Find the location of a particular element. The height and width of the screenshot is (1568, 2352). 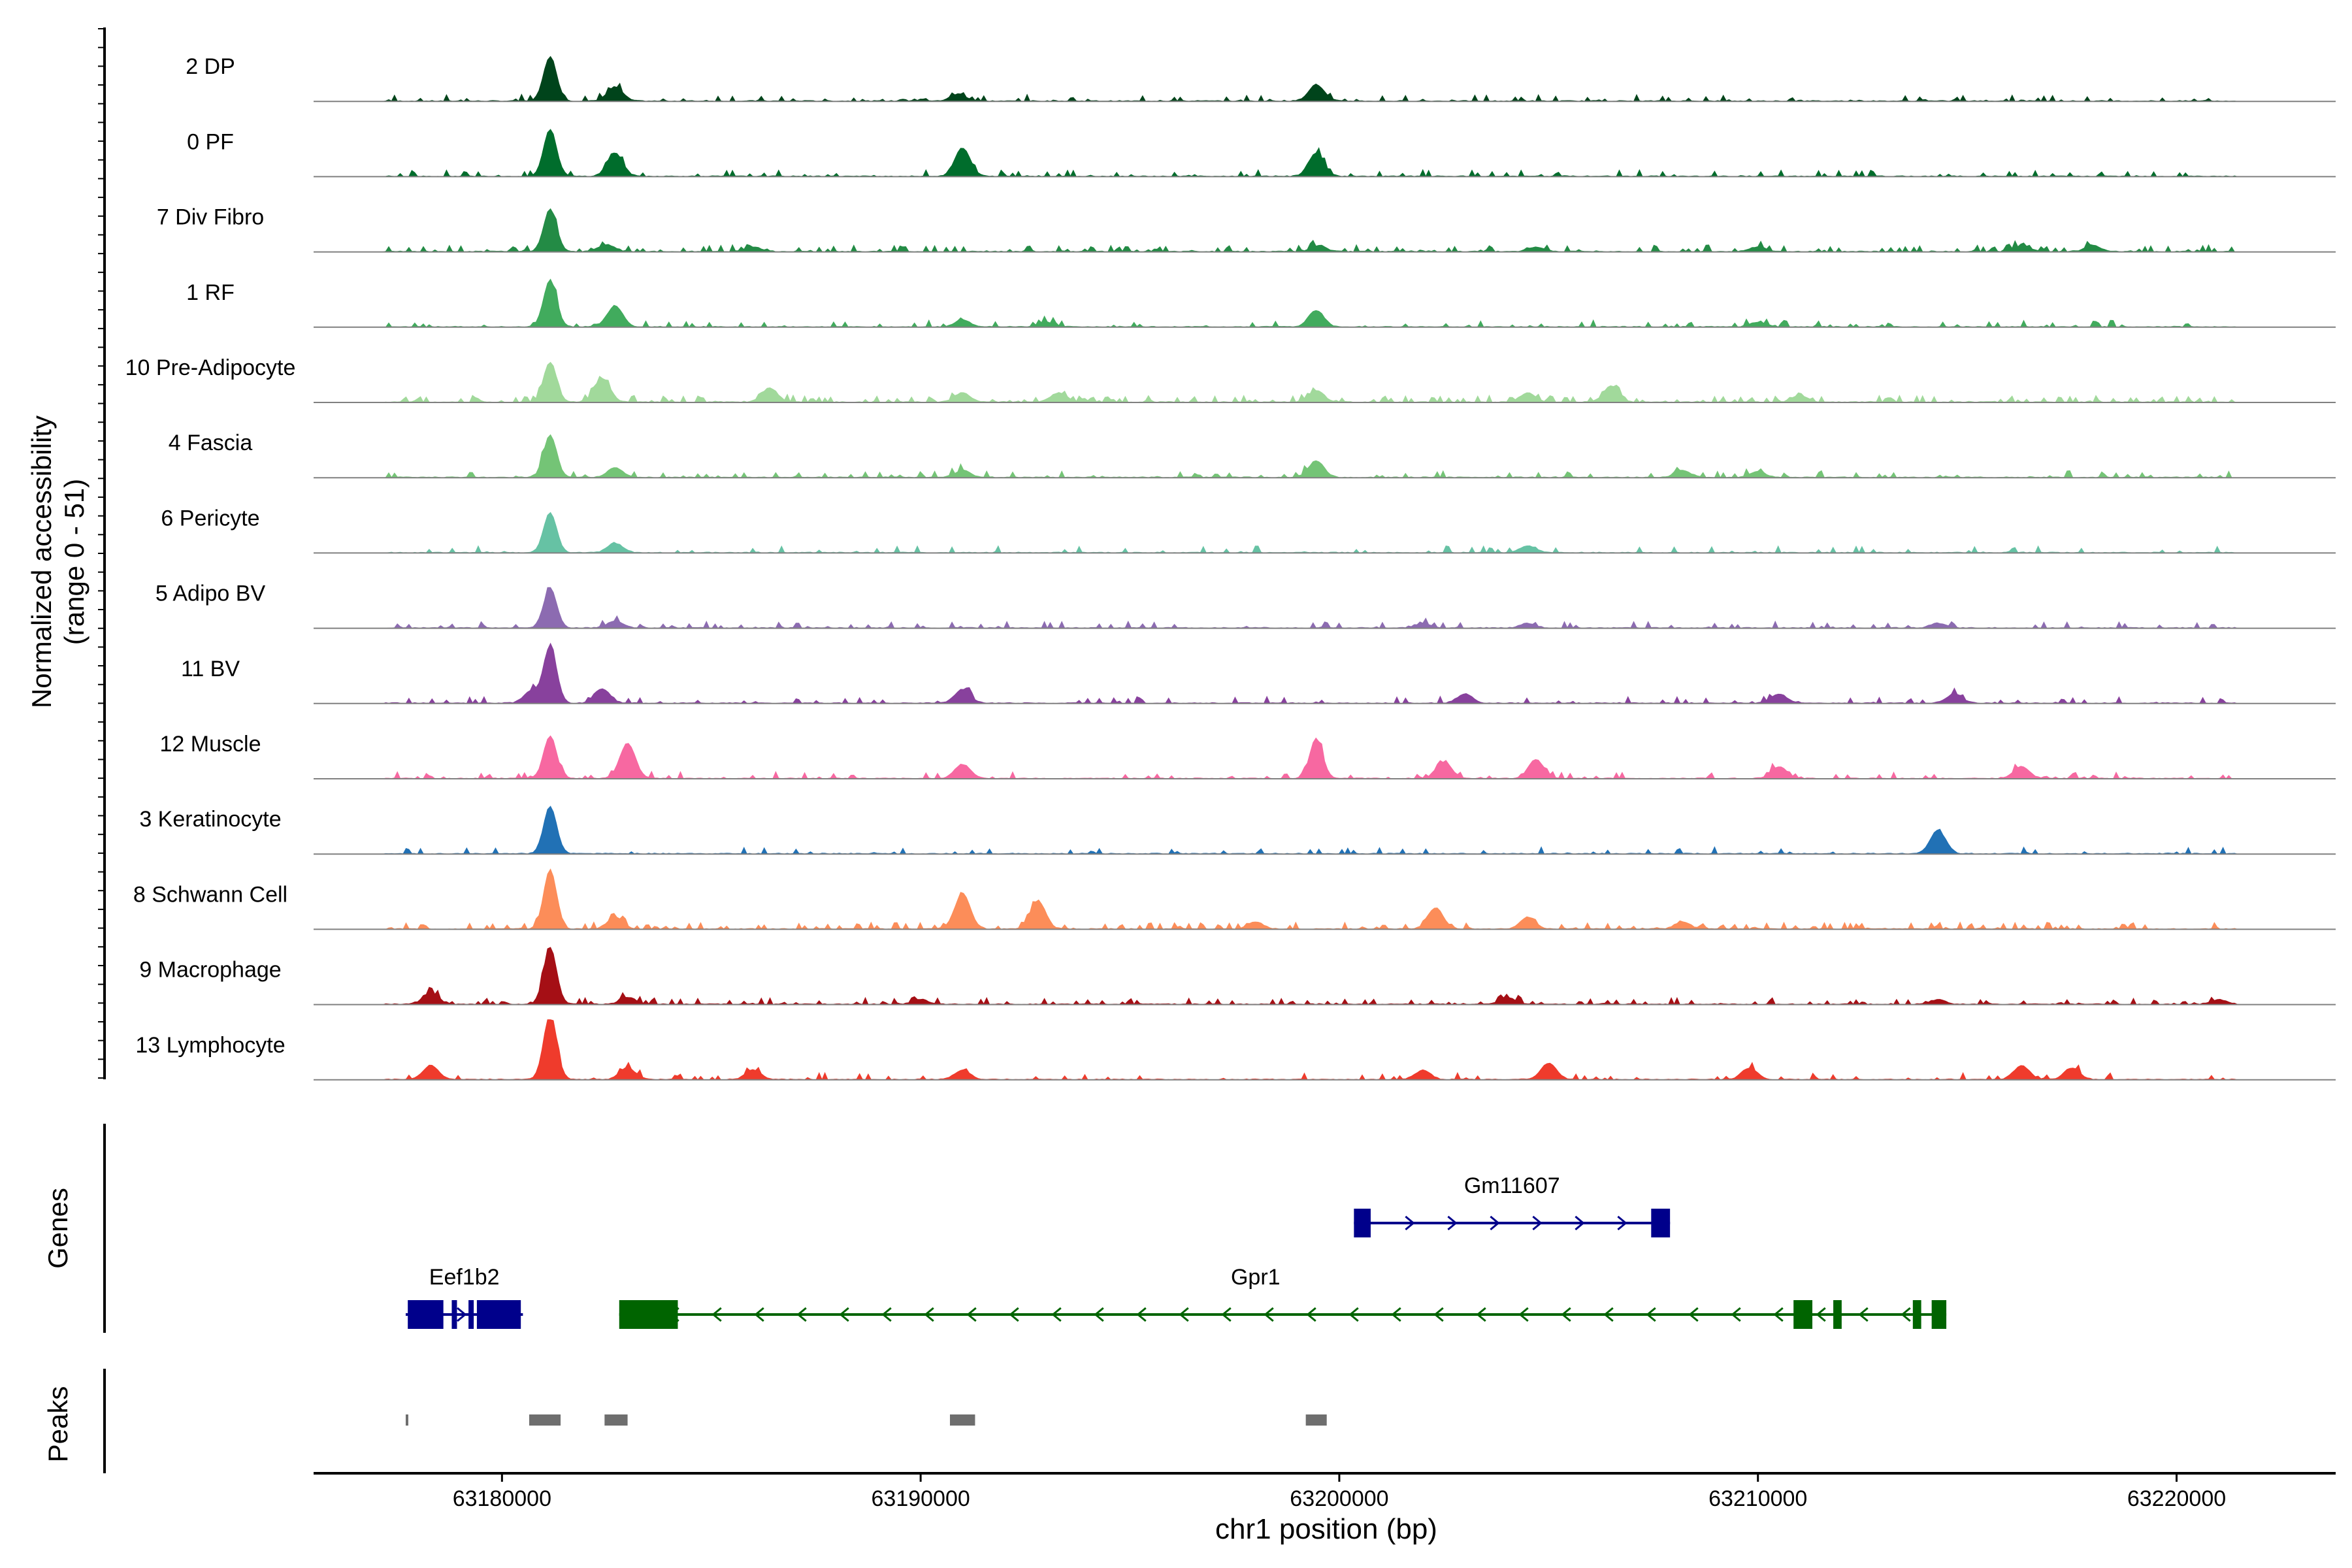

gene-gm11607: Gm11607 is located at coordinates (1512, 1205).